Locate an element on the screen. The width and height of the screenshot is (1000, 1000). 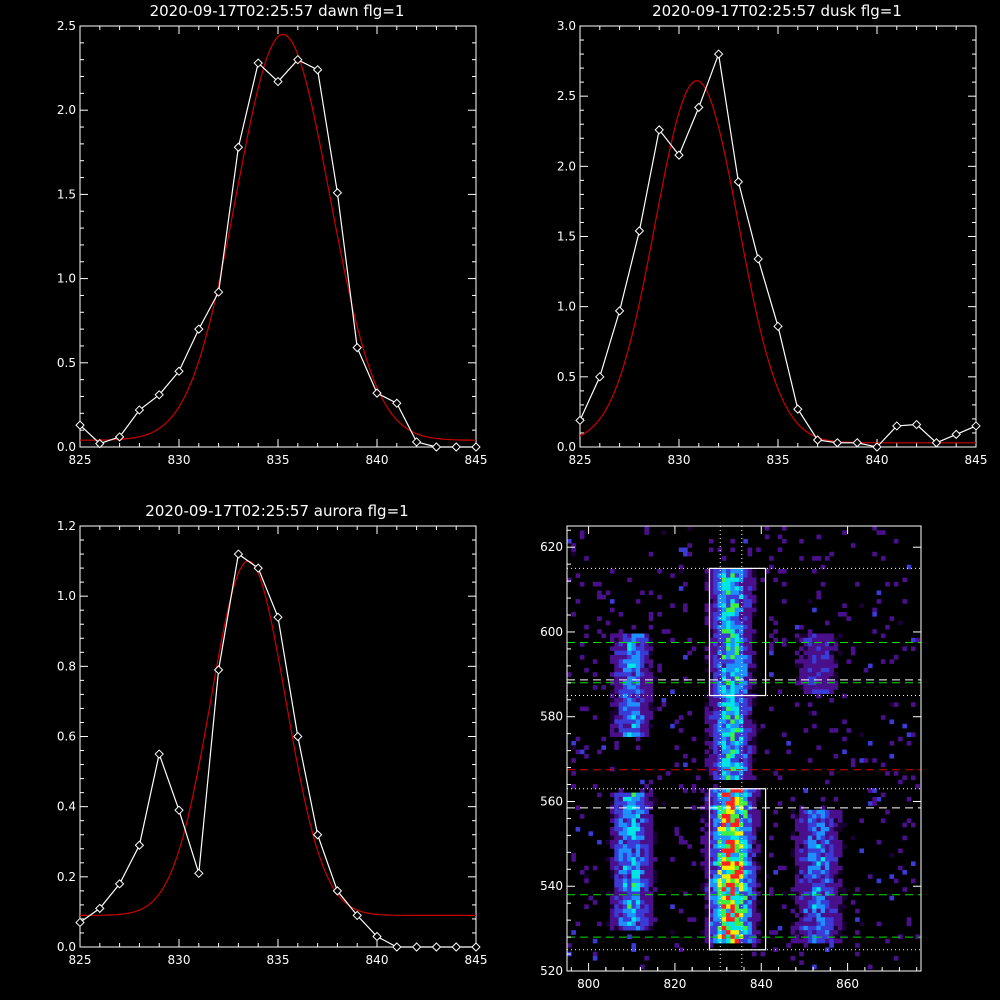
aurora-ytick-label: 0.6 is located at coordinates (66, 737).